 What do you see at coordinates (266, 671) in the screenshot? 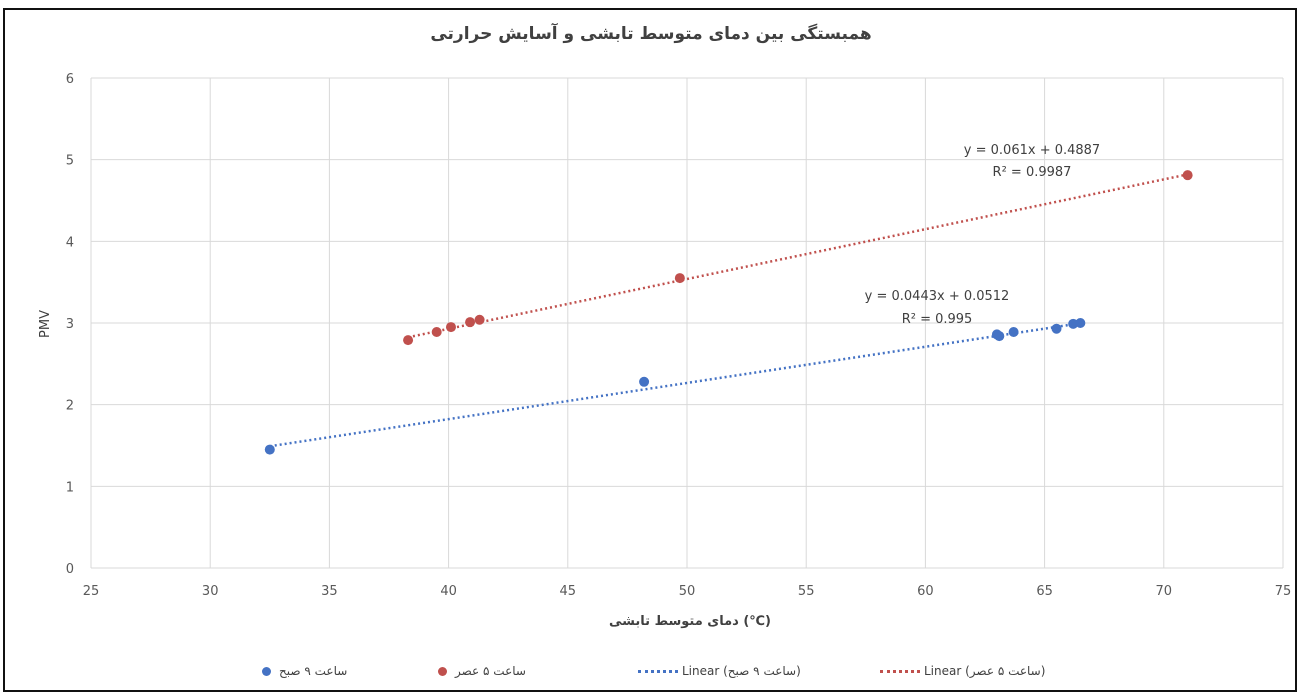
I see `legend-marker-morning` at bounding box center [266, 671].